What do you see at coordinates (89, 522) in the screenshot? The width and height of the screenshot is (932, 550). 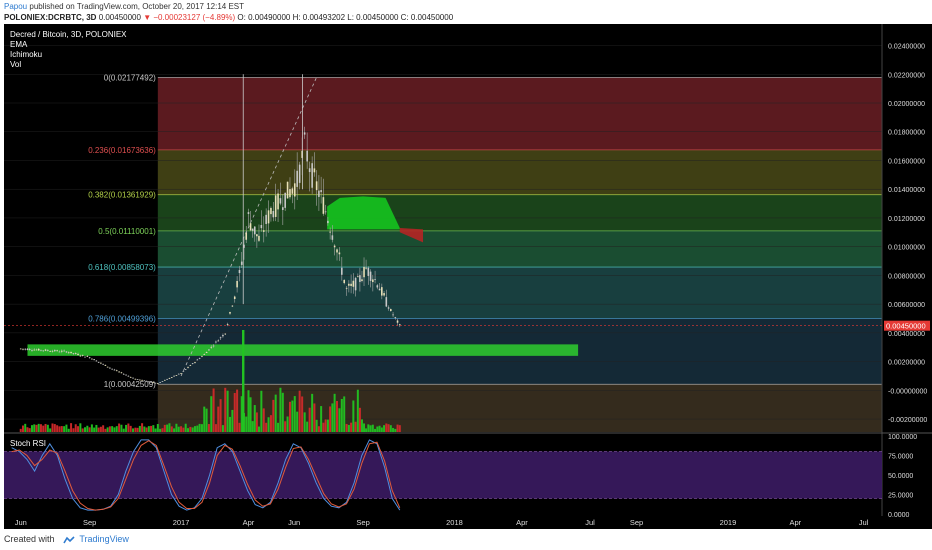 I see `x-tick-label-1: Sep` at bounding box center [89, 522].